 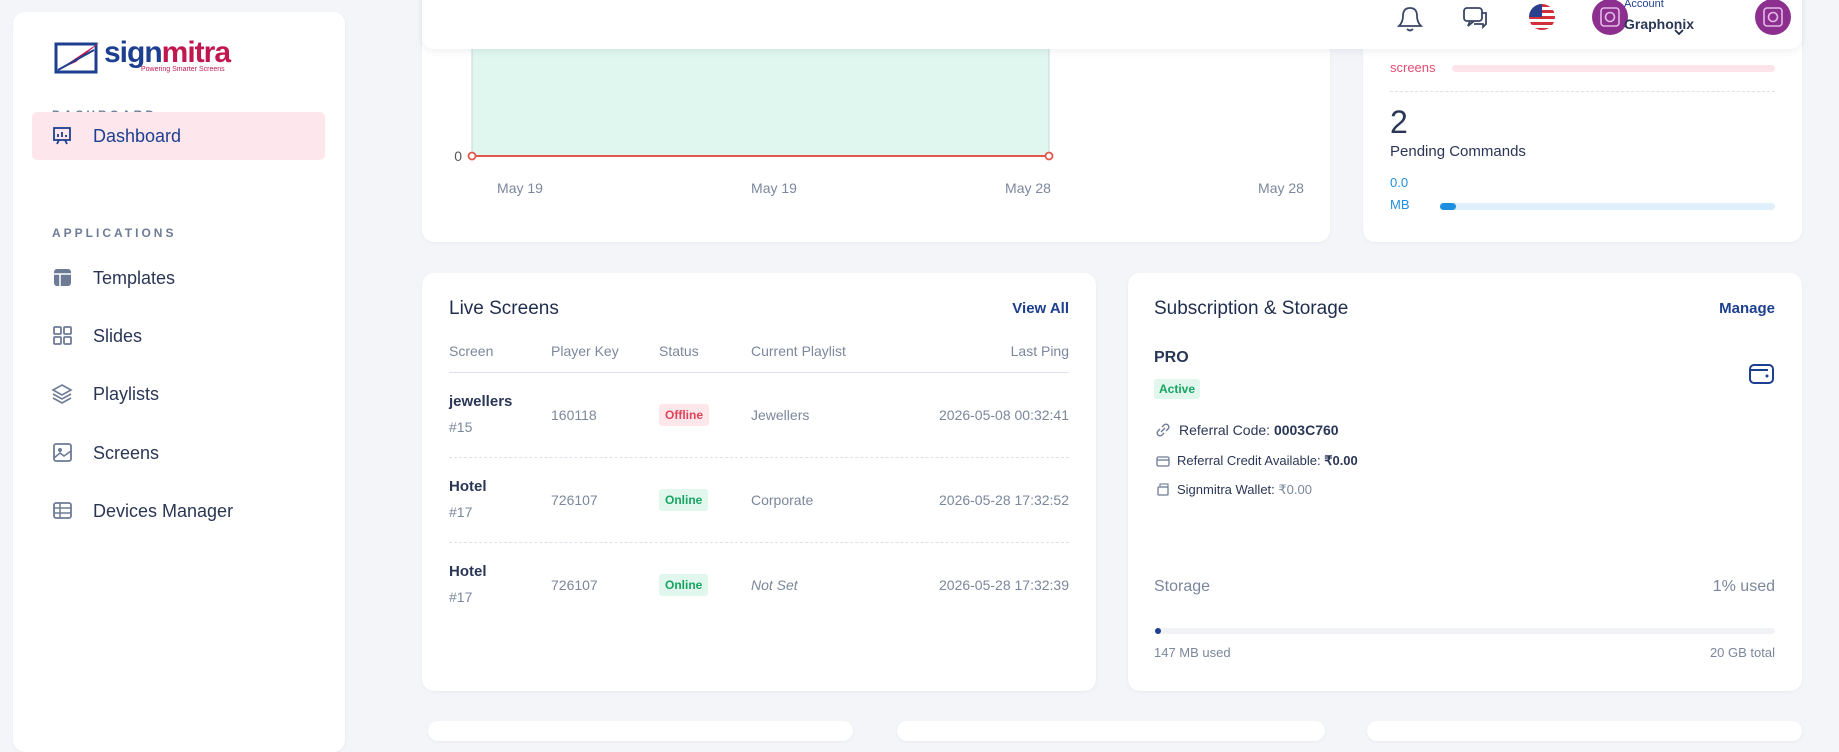 I want to click on status-badge: Active, so click(x=1177, y=389).